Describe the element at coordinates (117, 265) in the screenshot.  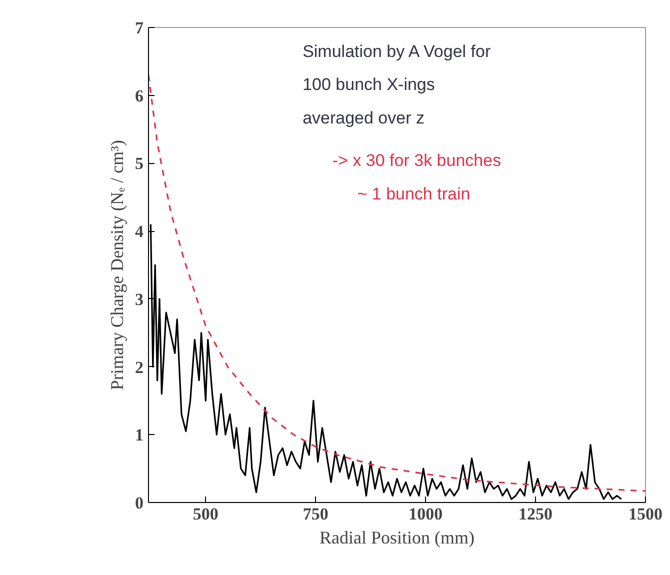
I see `y-axis-title: Primary Charge Density (Nₑ / cm³)` at that location.